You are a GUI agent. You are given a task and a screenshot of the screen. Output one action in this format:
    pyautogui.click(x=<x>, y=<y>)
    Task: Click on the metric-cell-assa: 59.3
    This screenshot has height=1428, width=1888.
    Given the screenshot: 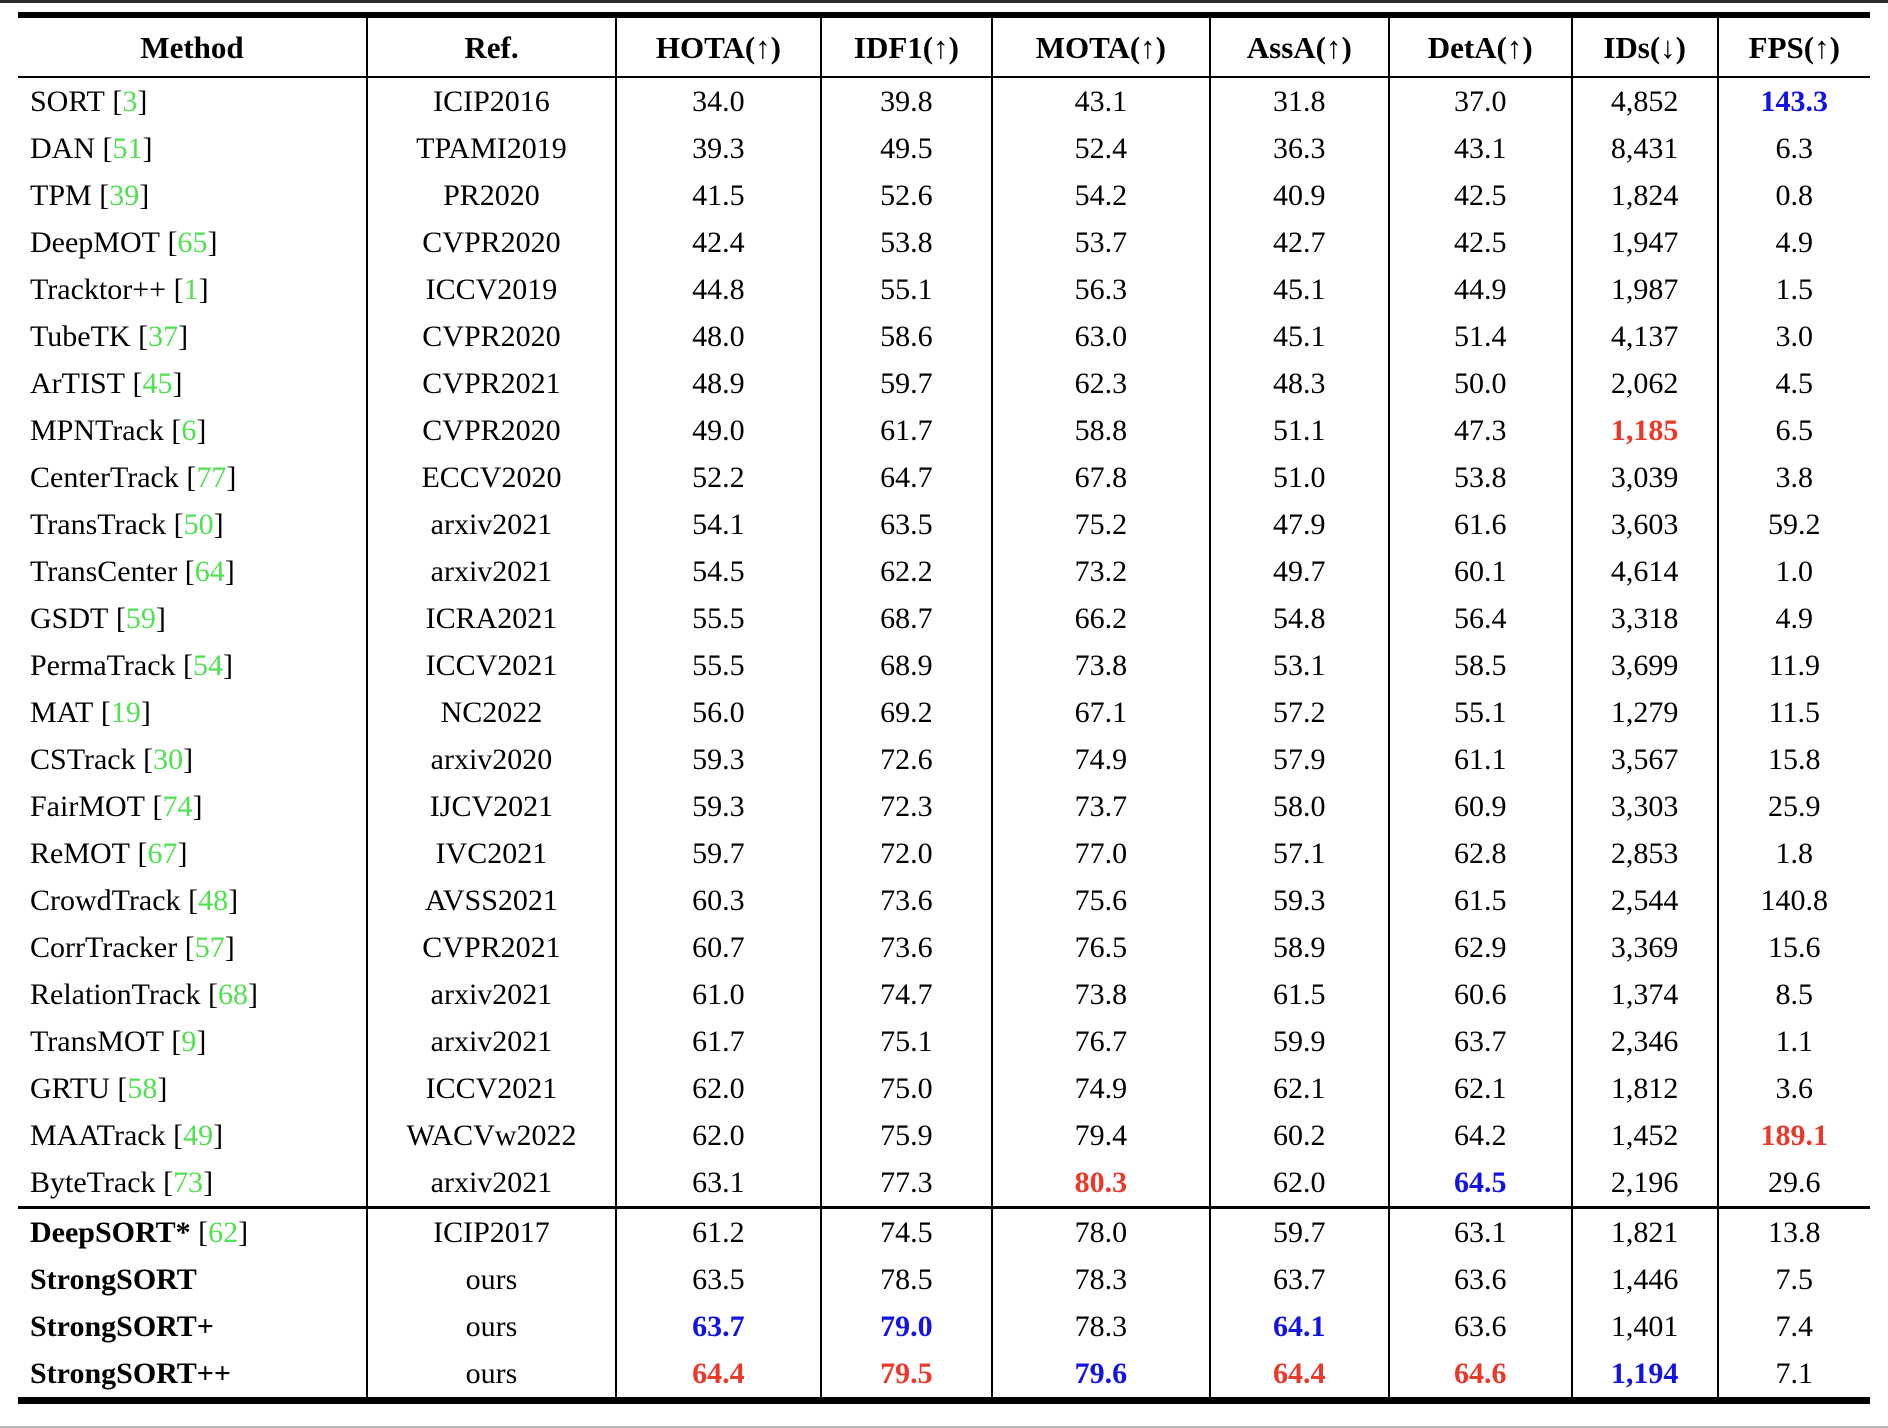 What is the action you would take?
    pyautogui.click(x=1300, y=900)
    